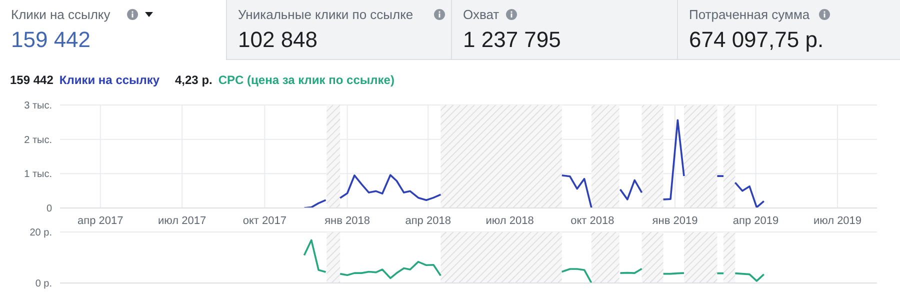 The image size is (900, 294). What do you see at coordinates (182, 220) in the screenshot?
I see `x-tick-label: июл 2017` at bounding box center [182, 220].